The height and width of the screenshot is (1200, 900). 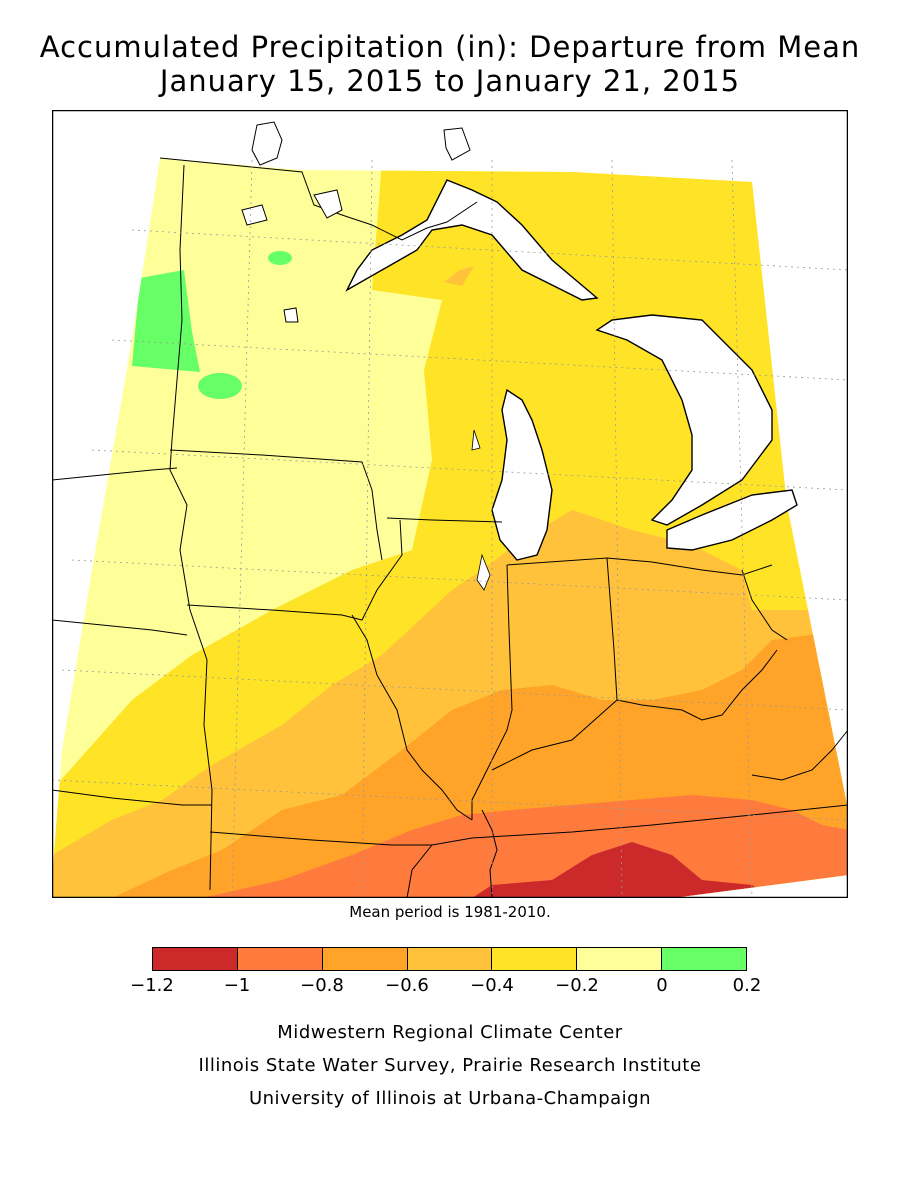 What do you see at coordinates (577, 985) in the screenshot?
I see `legend-tick-label: −0.2` at bounding box center [577, 985].